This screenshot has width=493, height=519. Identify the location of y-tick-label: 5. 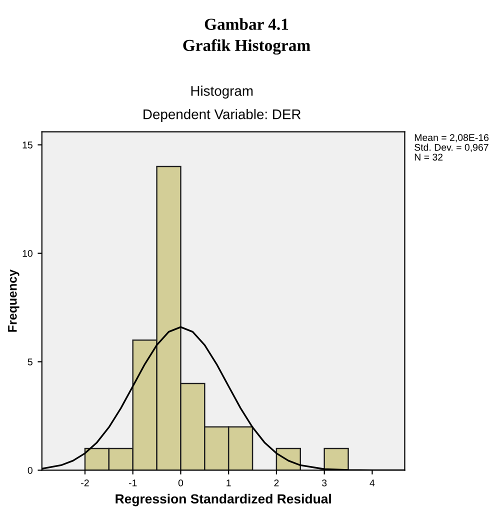
(30, 362).